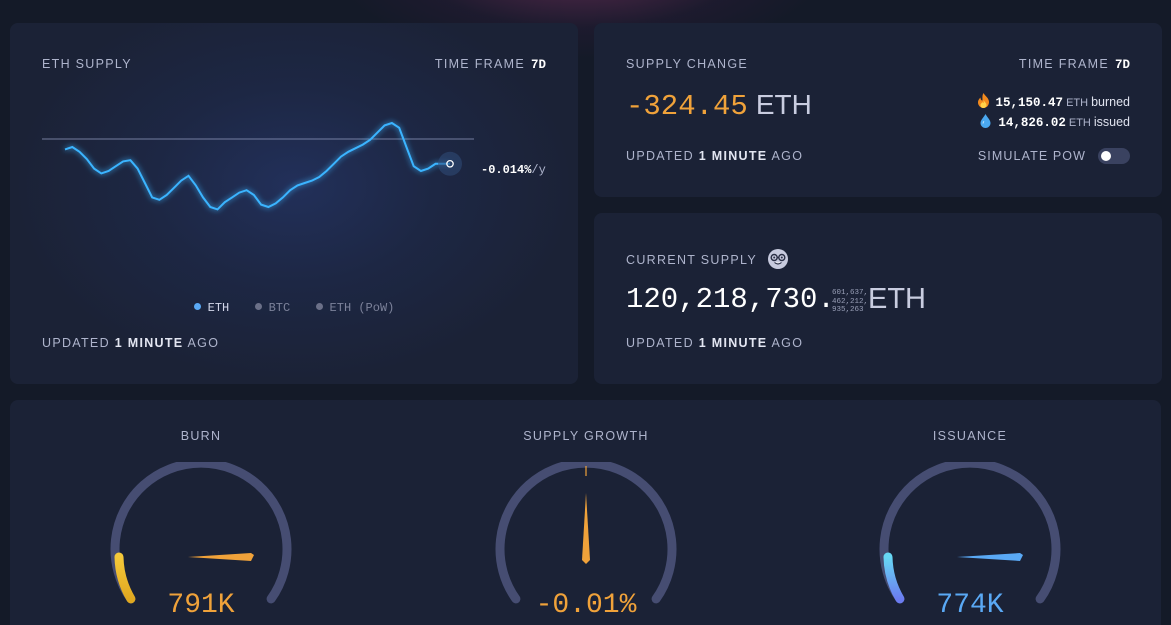 Image resolution: width=1171 pixels, height=625 pixels. Describe the element at coordinates (897, 299) in the screenshot. I see `current-supply-unit: ETH` at that location.